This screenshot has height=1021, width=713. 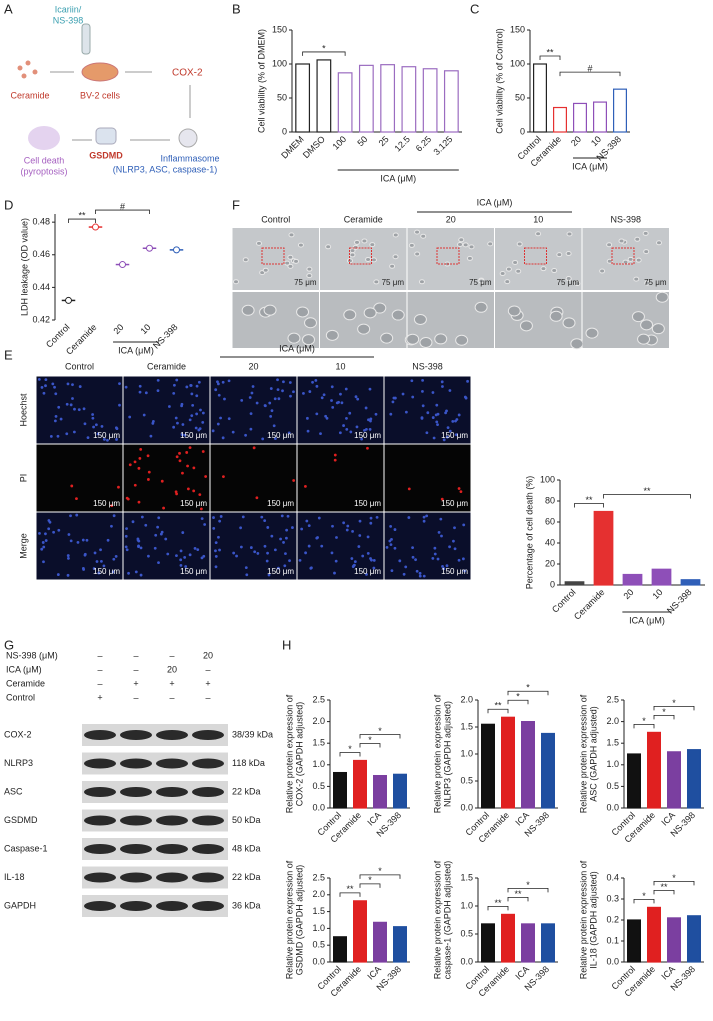 What do you see at coordinates (451, 219) in the screenshot?
I see `column-label: 20` at bounding box center [451, 219].